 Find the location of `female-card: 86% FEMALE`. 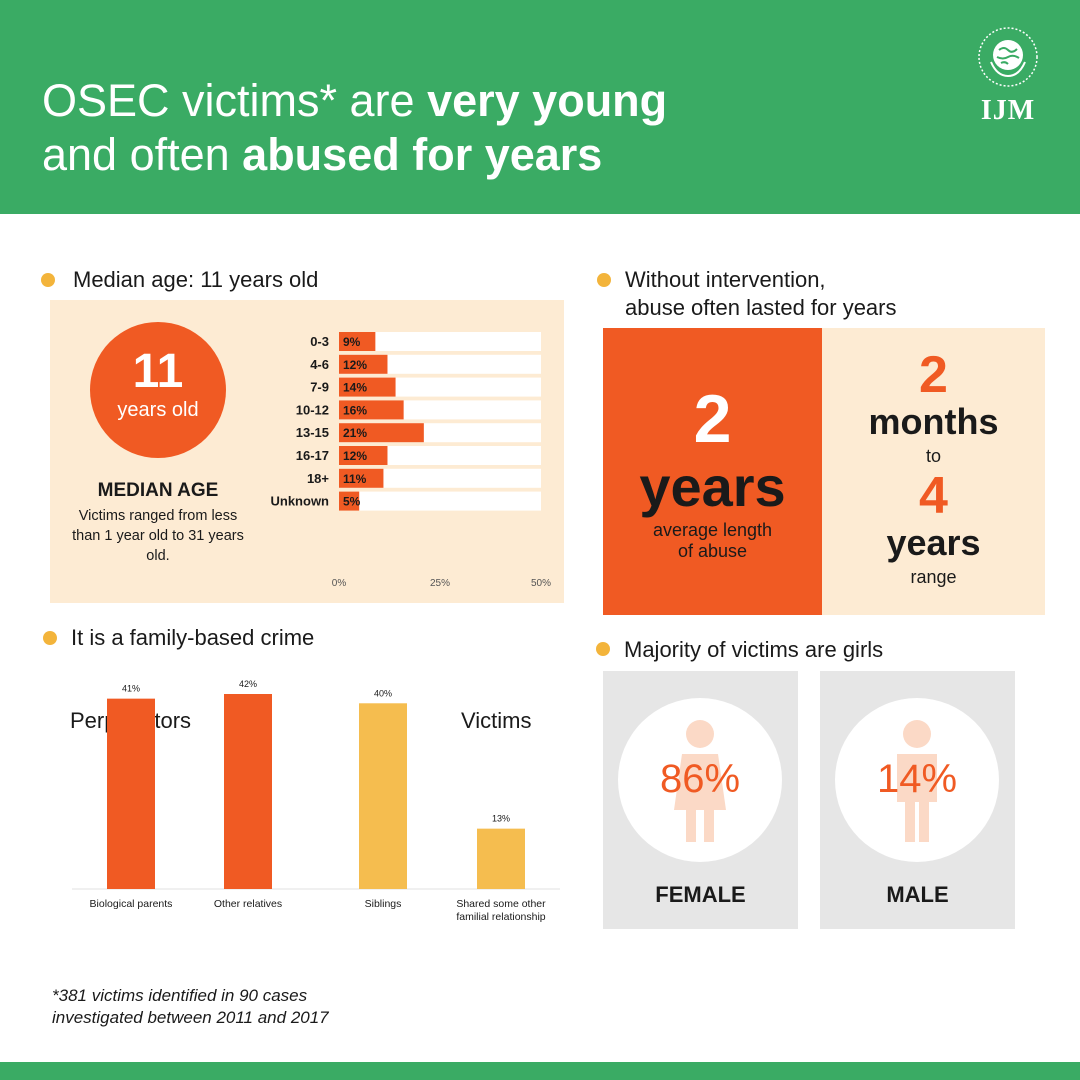

female-card: 86% FEMALE is located at coordinates (700, 800).